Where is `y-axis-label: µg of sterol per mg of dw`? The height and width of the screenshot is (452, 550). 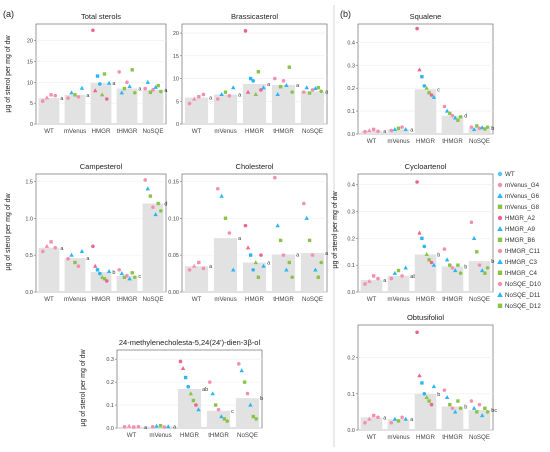 y-axis-label: µg of sterol per mg of dw is located at coordinates (83, 387).